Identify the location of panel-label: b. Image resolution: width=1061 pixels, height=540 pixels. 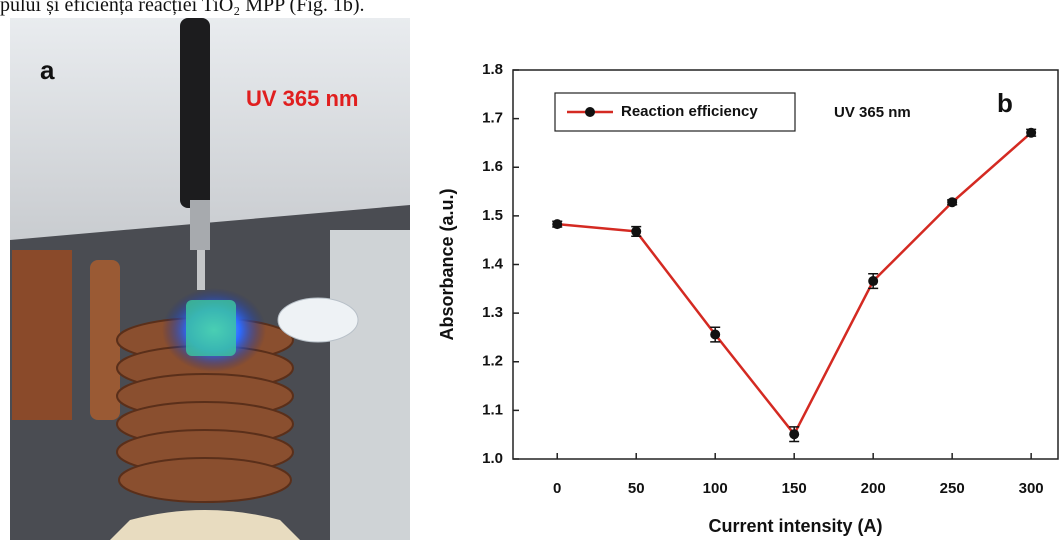
(1005, 103).